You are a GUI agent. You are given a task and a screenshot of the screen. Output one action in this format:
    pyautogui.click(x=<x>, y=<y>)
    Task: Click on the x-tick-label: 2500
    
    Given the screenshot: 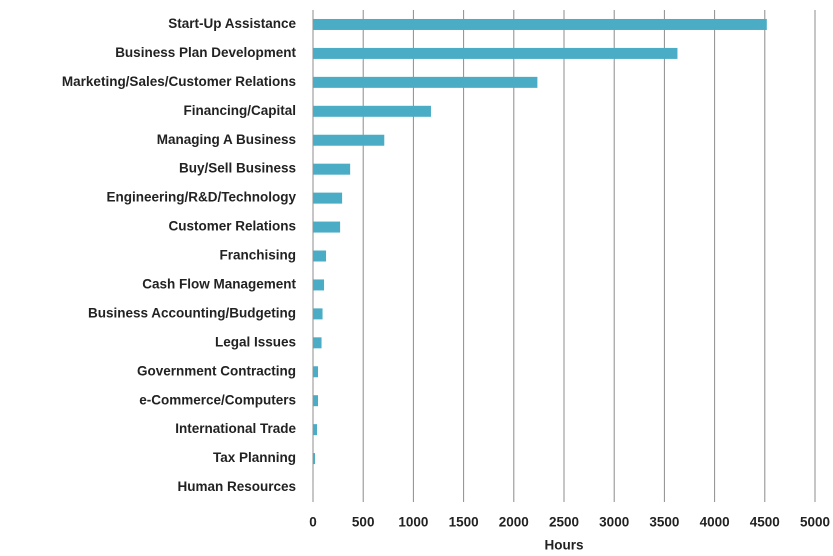 What is the action you would take?
    pyautogui.click(x=564, y=522)
    